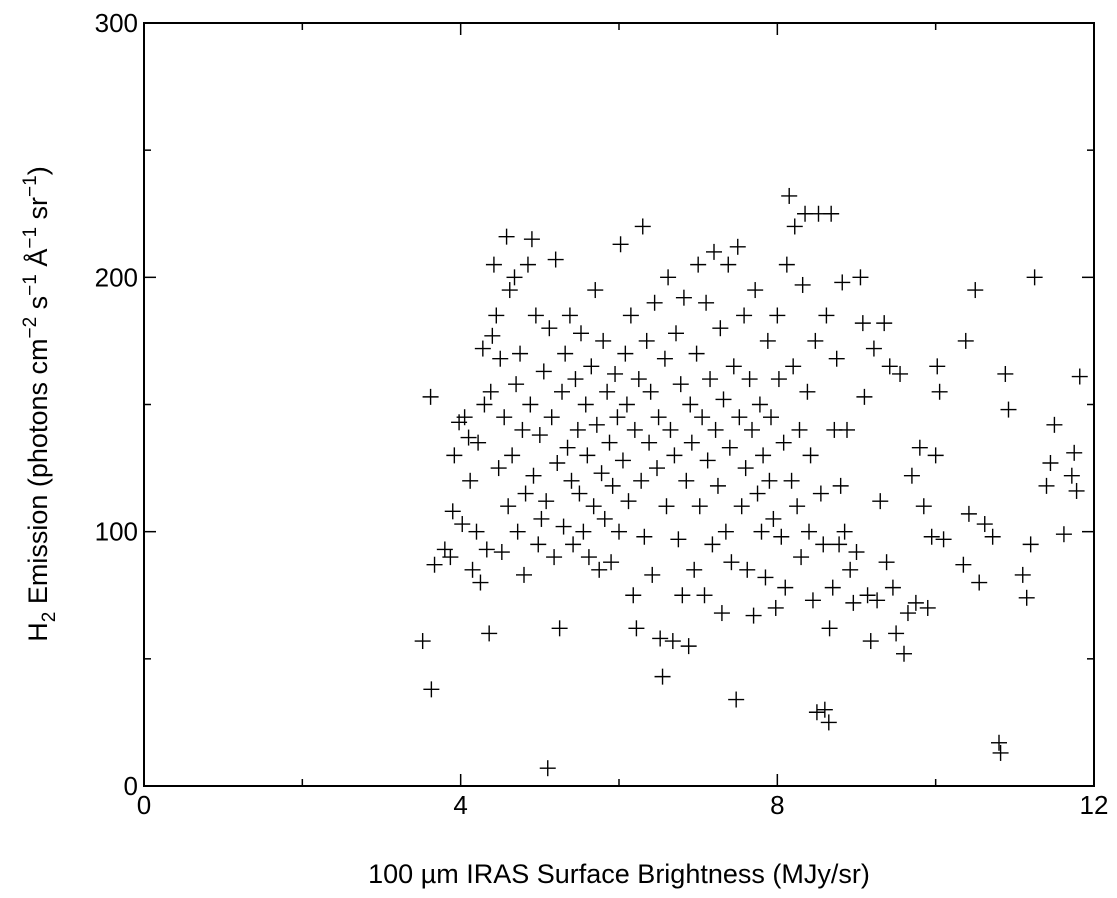 The width and height of the screenshot is (1117, 898). What do you see at coordinates (460, 805) in the screenshot?
I see `x-tick-label: 4` at bounding box center [460, 805].